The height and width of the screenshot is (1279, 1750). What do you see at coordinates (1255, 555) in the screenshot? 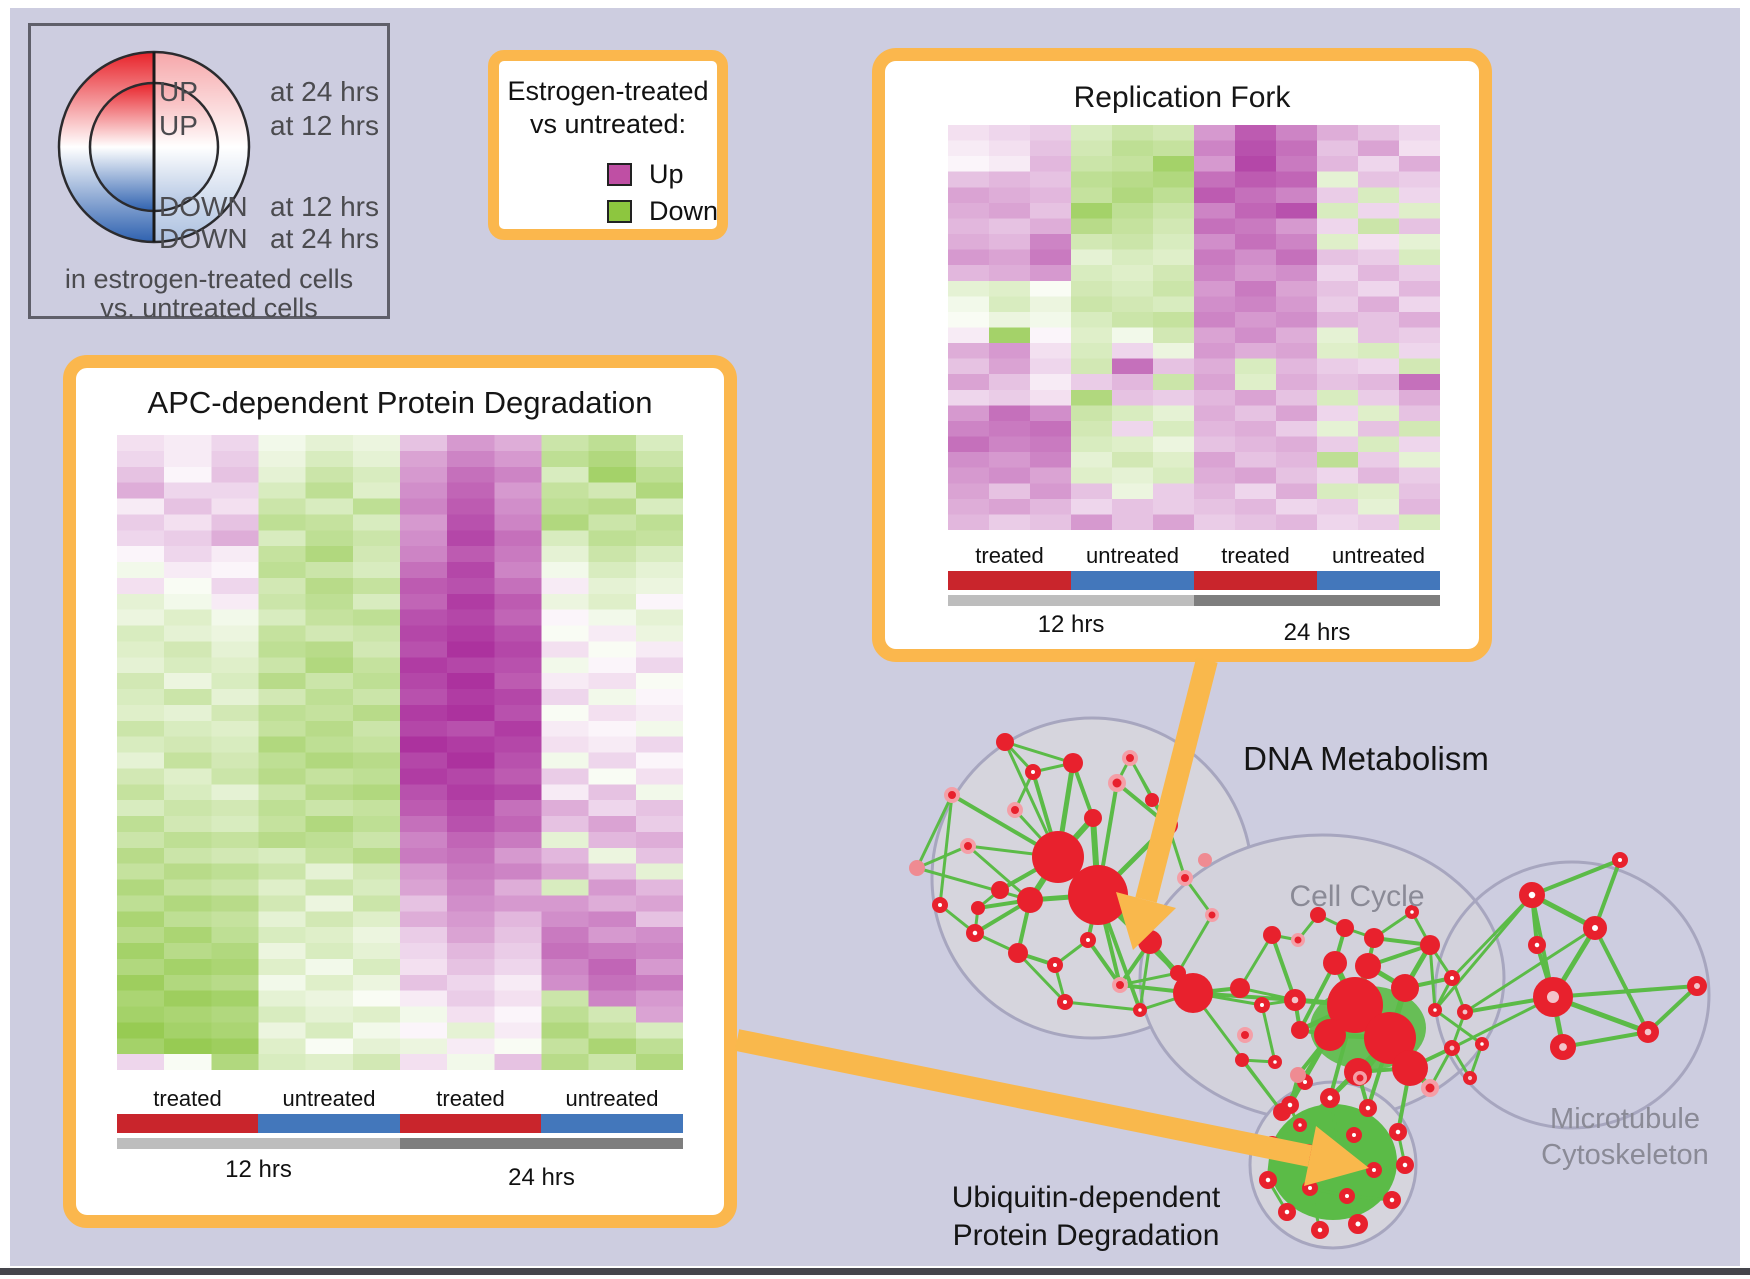
I see `rf-group-label-3: treated` at bounding box center [1255, 555].